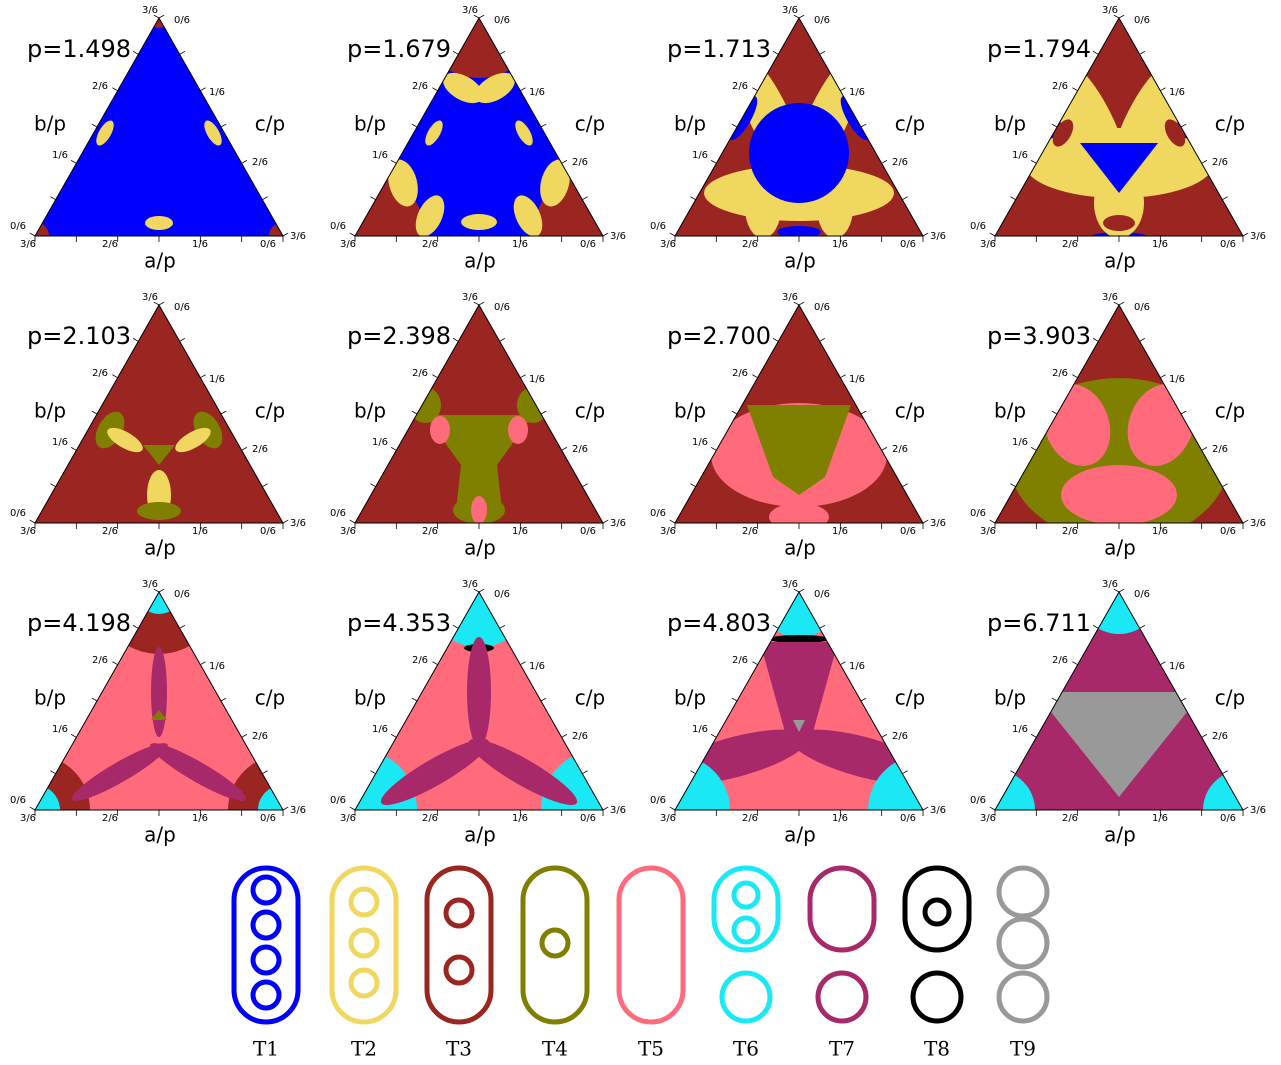 This screenshot has width=1281, height=1065. Describe the element at coordinates (1039, 623) in the screenshot. I see `panel-label: p=6.711` at that location.